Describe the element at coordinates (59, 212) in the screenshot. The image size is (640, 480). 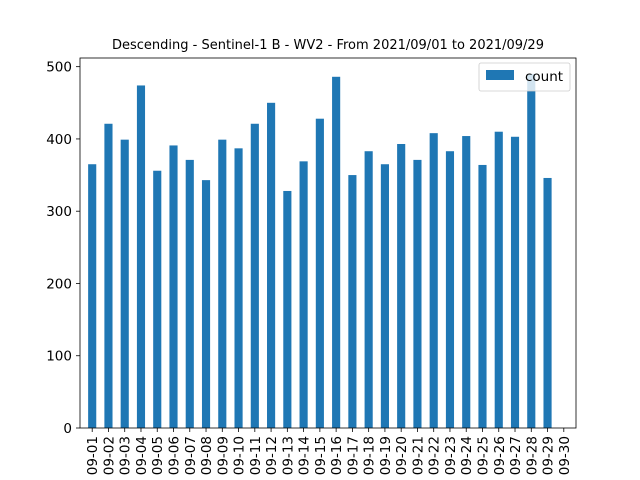
I see `y-tick-label: 300` at that location.